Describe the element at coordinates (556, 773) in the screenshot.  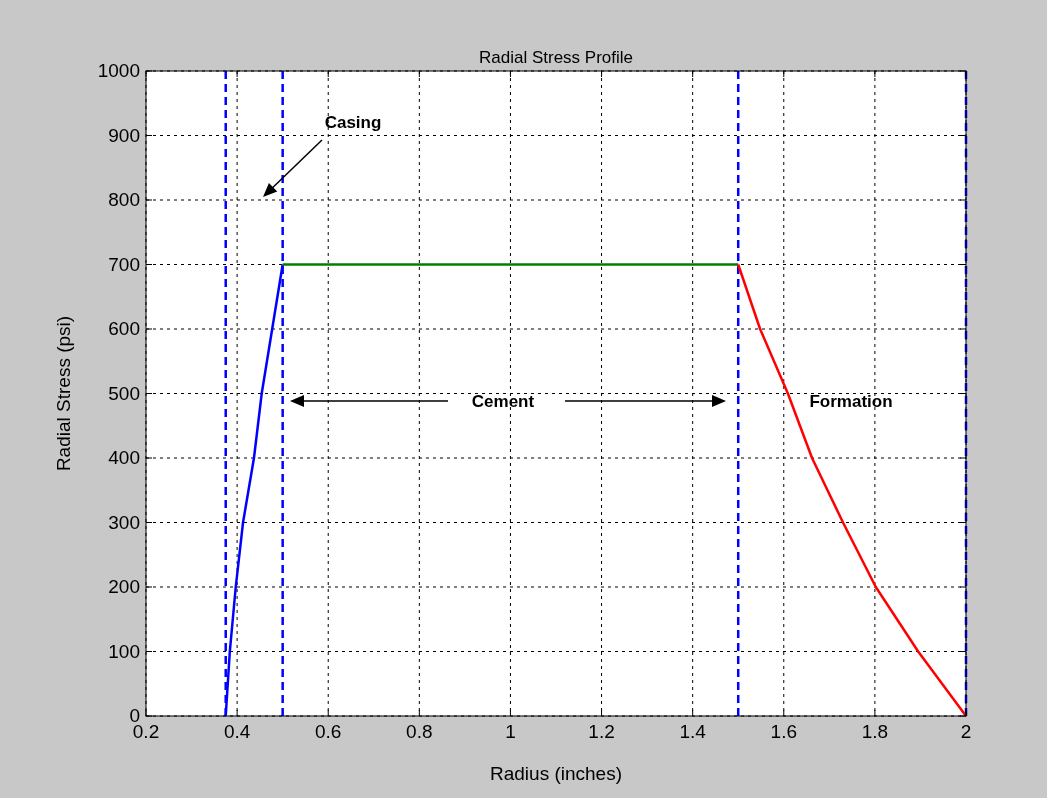
I see `x-axis-title: Radius (inches)` at that location.